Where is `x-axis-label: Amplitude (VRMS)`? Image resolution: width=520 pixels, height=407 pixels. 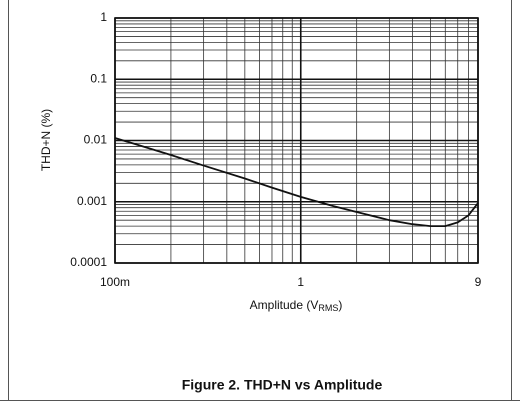 x-axis-label: Amplitude (VRMS) is located at coordinates (296, 305).